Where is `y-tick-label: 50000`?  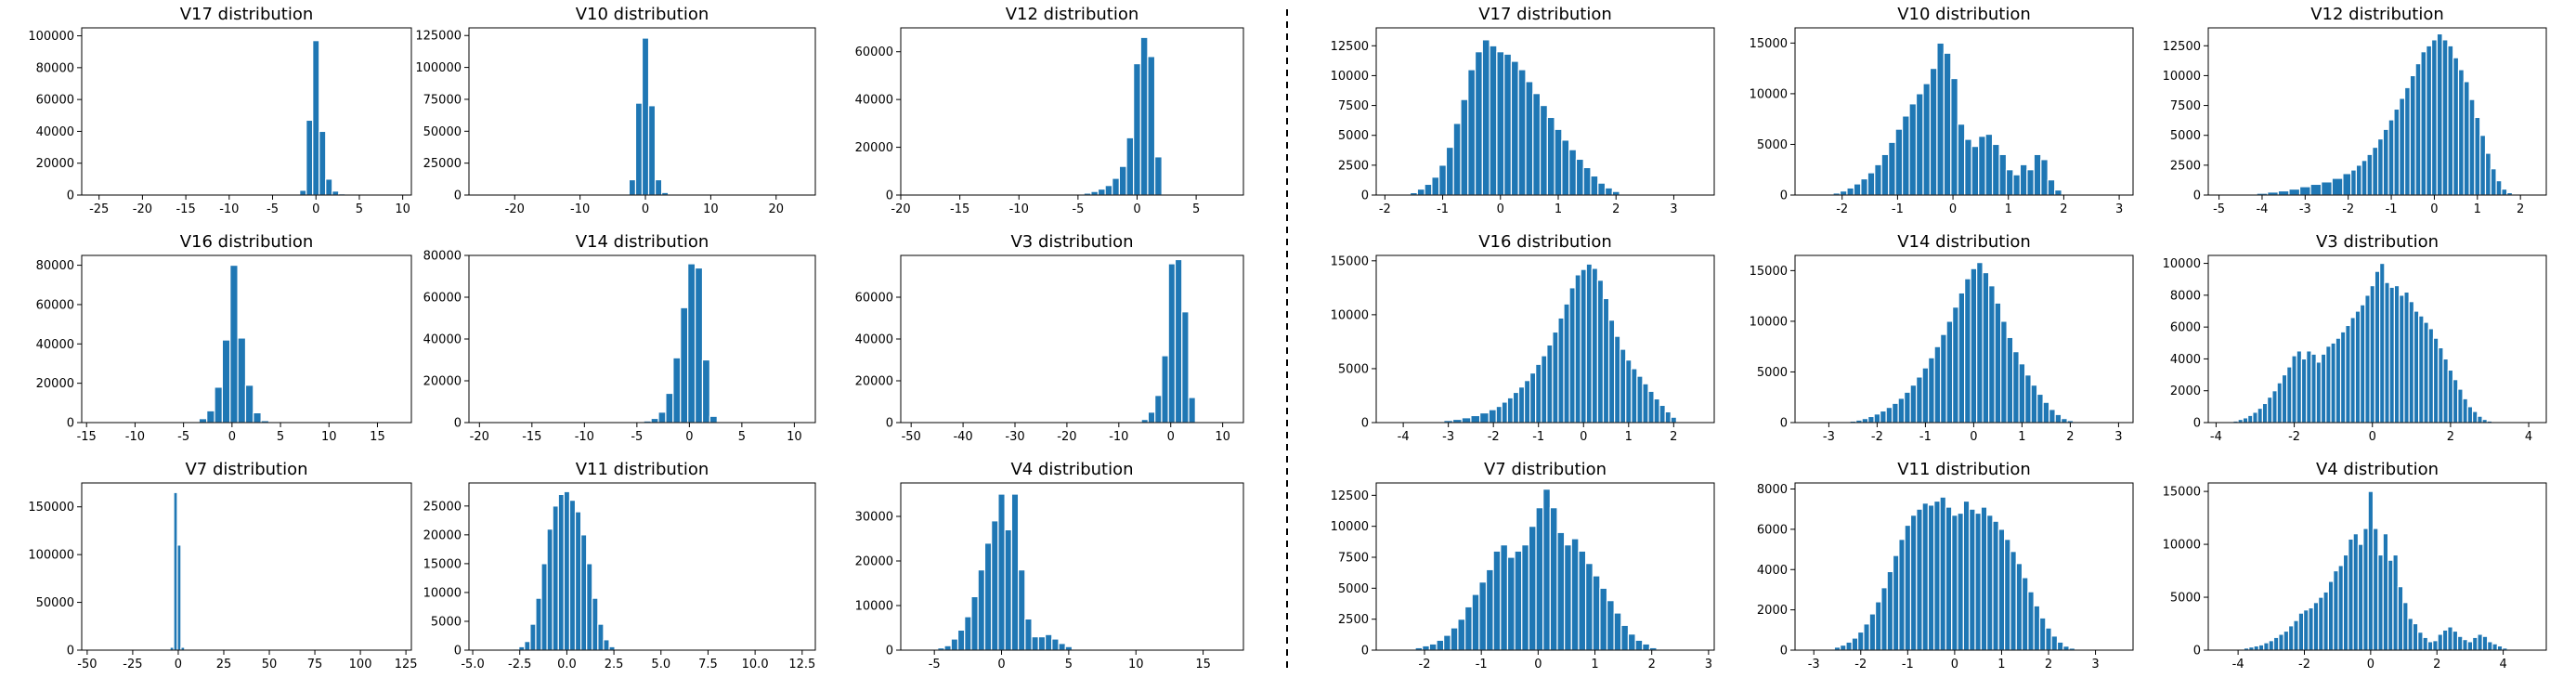 y-tick-label: 50000 is located at coordinates (442, 132).